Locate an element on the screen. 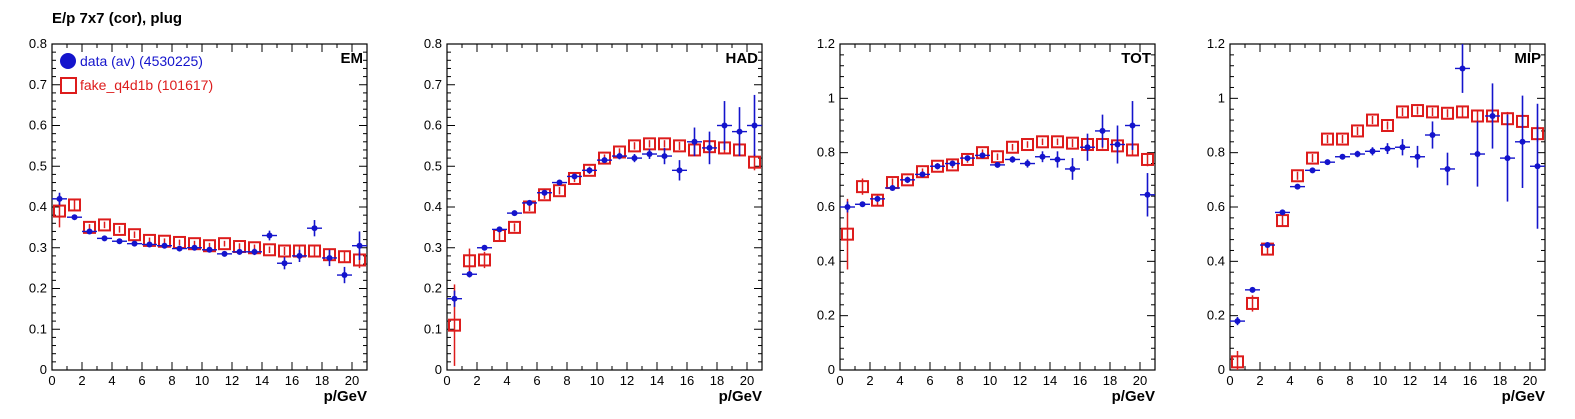  panel-label: MIP is located at coordinates (1527, 58).